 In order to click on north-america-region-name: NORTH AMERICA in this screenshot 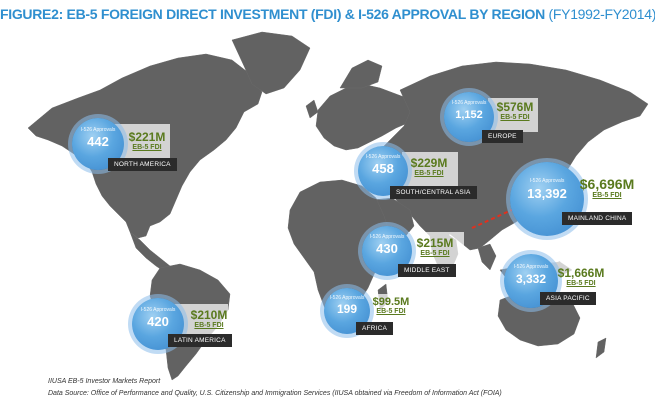, I will do `click(142, 164)`.